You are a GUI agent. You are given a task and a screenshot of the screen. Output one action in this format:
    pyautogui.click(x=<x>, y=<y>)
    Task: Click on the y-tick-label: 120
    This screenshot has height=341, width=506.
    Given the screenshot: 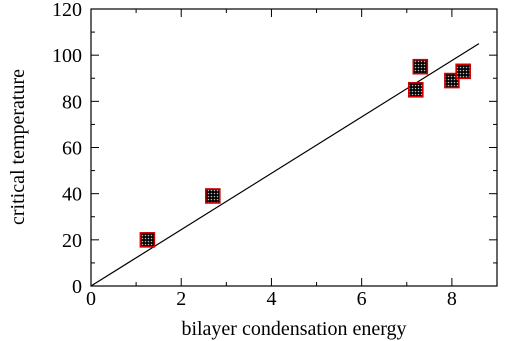 What is the action you would take?
    pyautogui.click(x=67, y=10)
    